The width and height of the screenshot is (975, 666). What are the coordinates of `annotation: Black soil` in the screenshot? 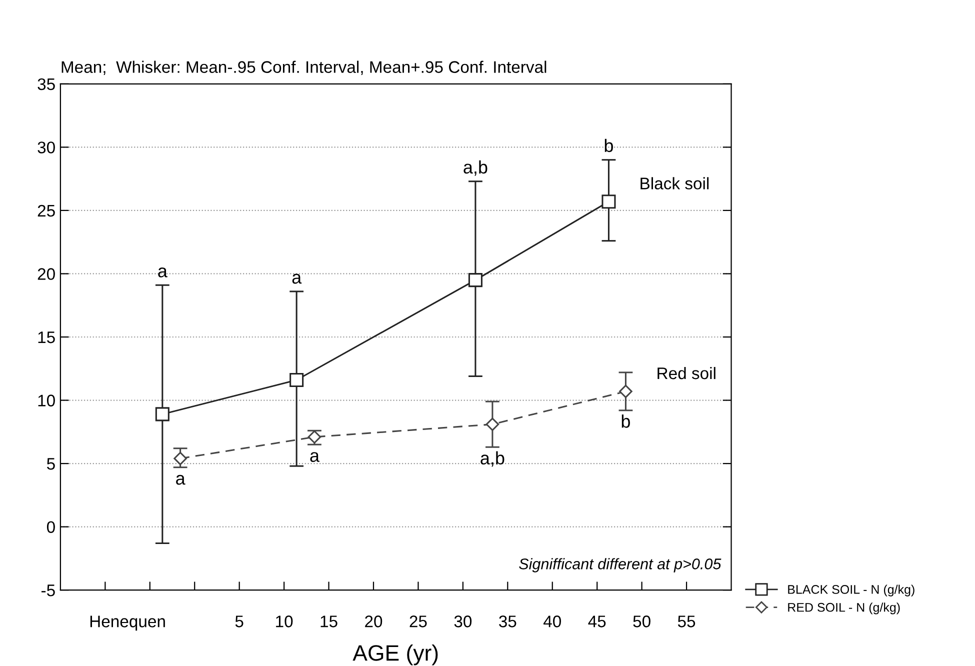 It's located at (674, 183).